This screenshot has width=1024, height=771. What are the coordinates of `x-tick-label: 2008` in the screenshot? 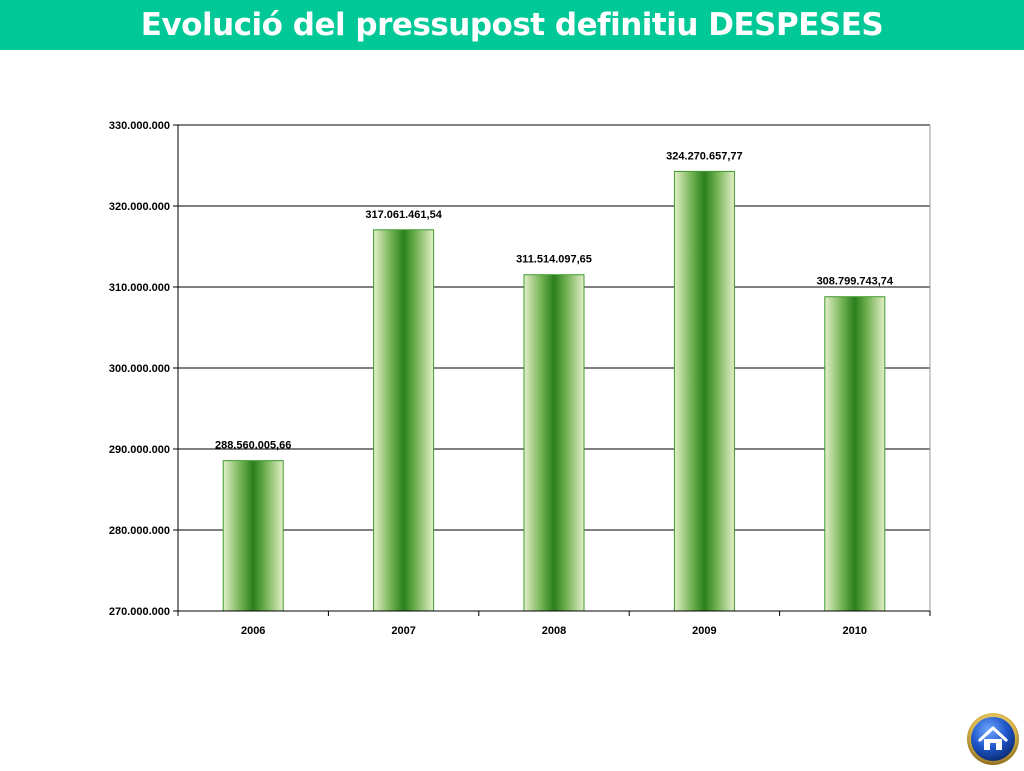 It's located at (554, 631).